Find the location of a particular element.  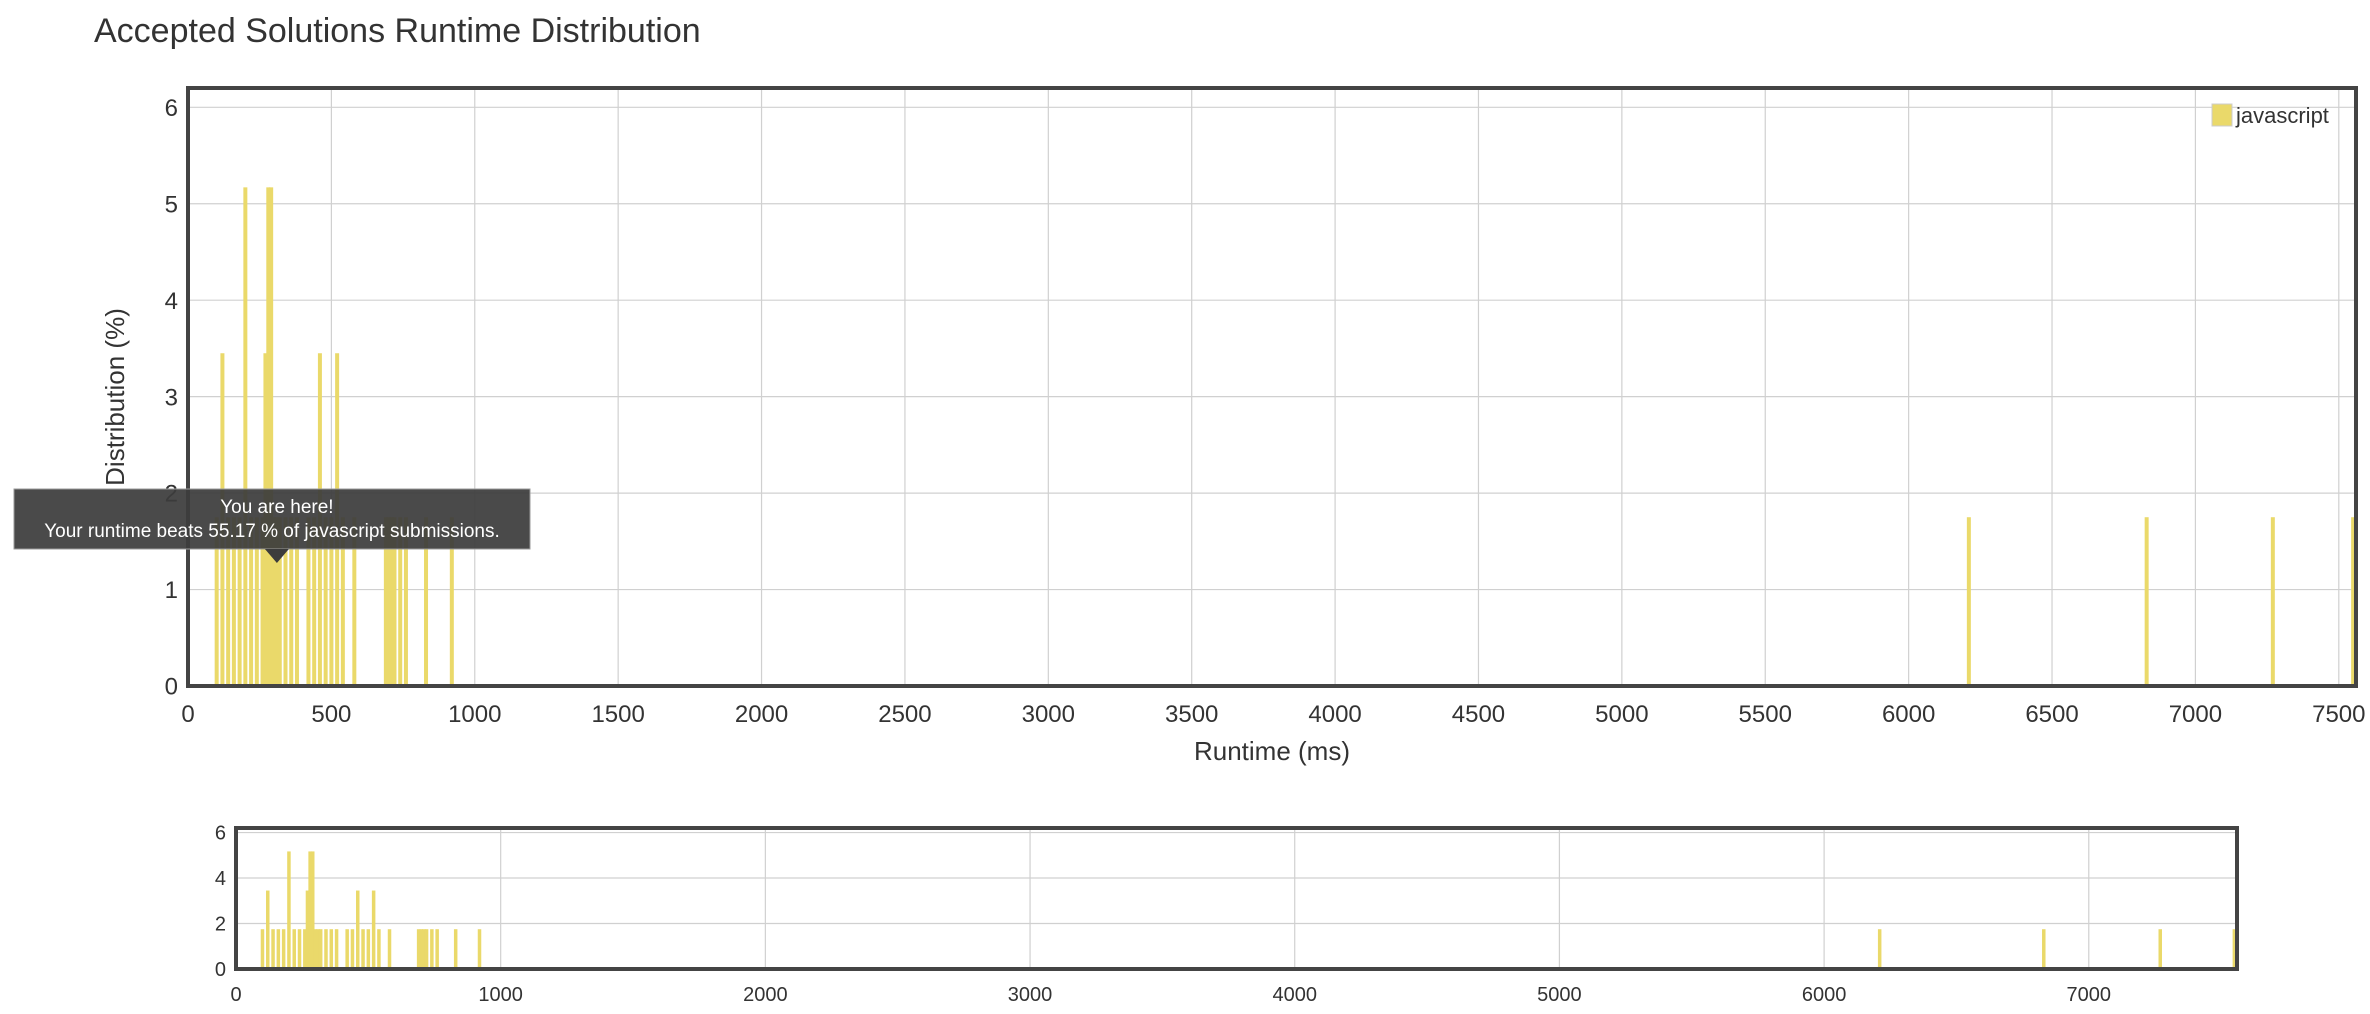

main-y-axis-ticks: 0123456 is located at coordinates (171, 398).